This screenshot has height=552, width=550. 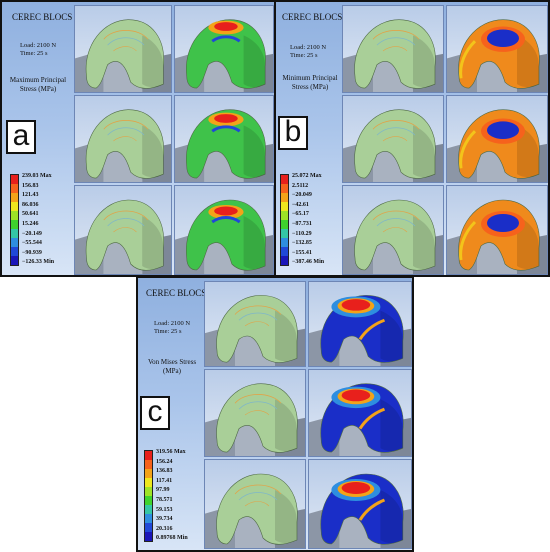 I want to click on legend-label: −132.85, so click(x=302, y=243).